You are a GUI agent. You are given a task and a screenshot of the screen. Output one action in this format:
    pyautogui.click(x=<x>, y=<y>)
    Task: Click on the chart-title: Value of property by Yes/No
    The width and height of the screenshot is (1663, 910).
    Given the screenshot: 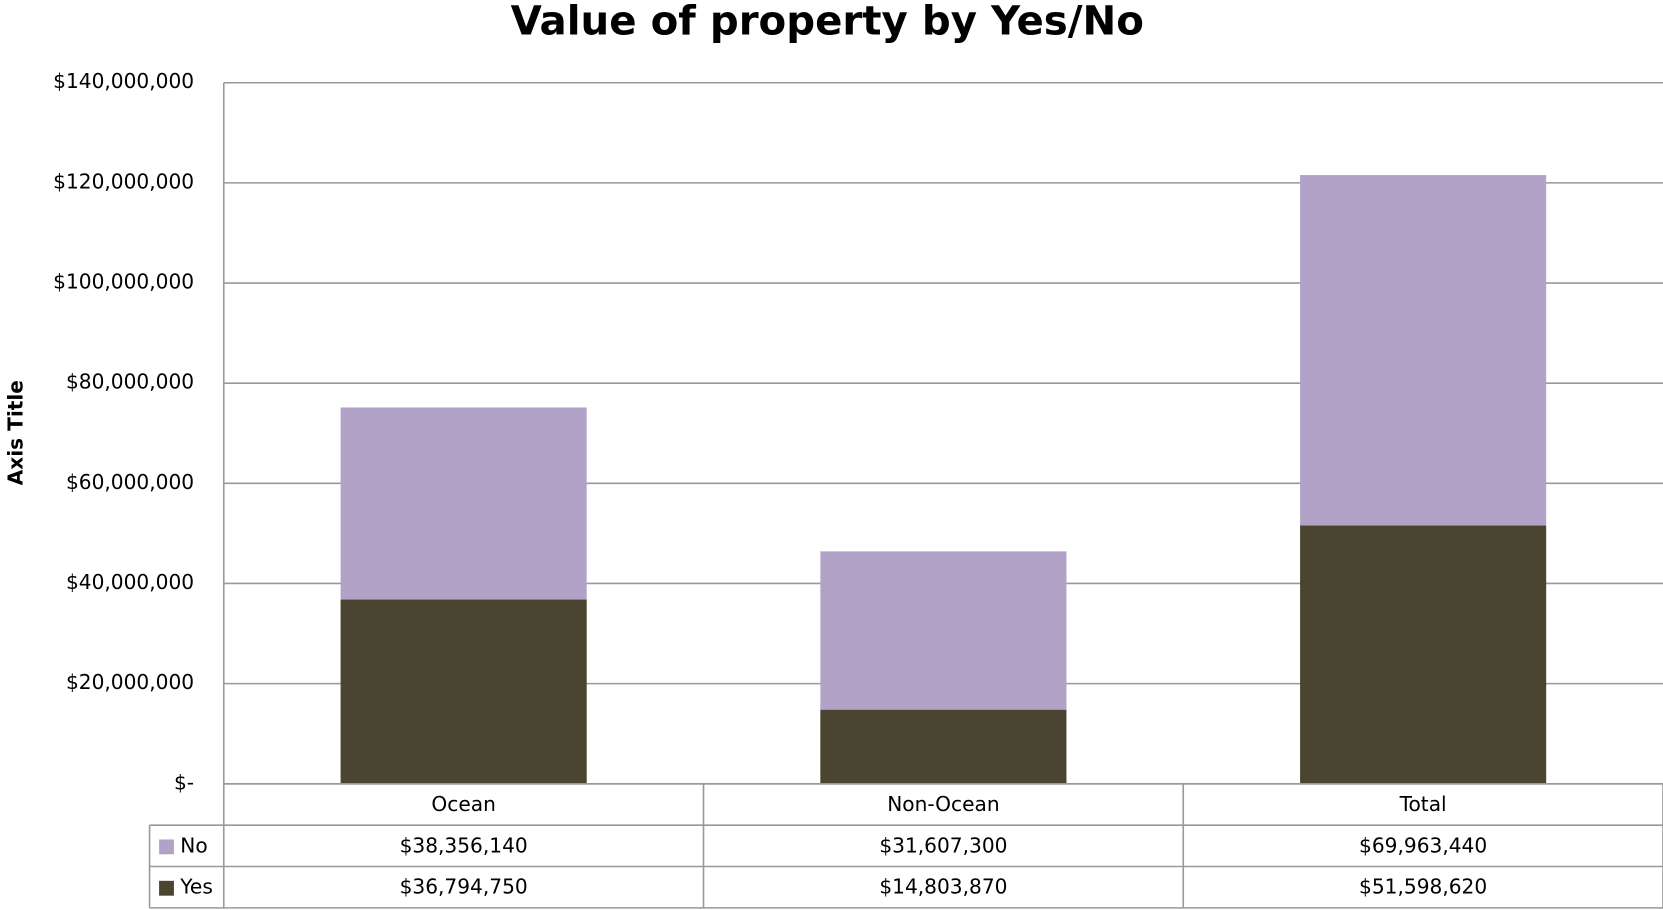 What is the action you would take?
    pyautogui.click(x=827, y=22)
    